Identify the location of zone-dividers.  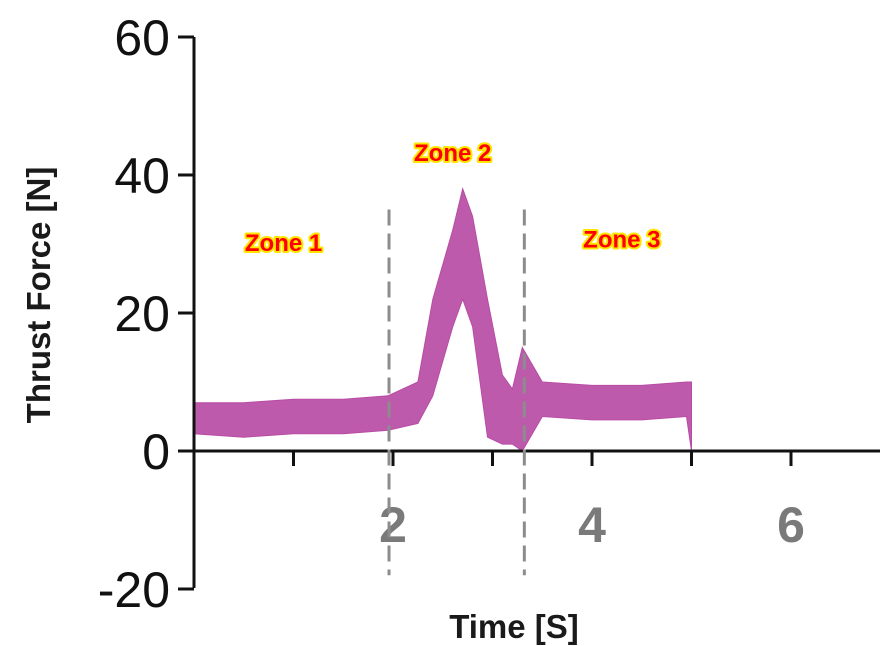
(456, 392).